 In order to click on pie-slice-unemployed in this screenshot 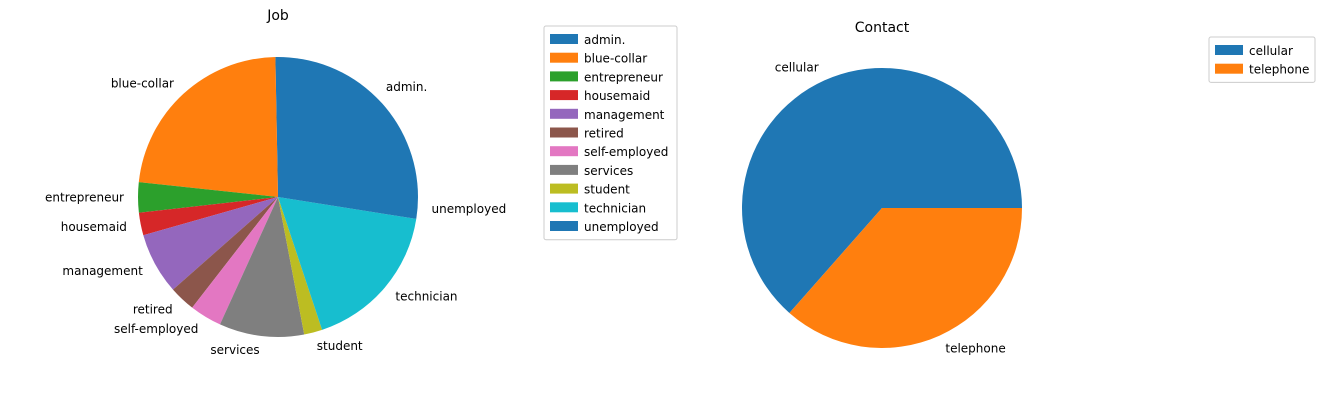, I will do `click(348, 208)`.